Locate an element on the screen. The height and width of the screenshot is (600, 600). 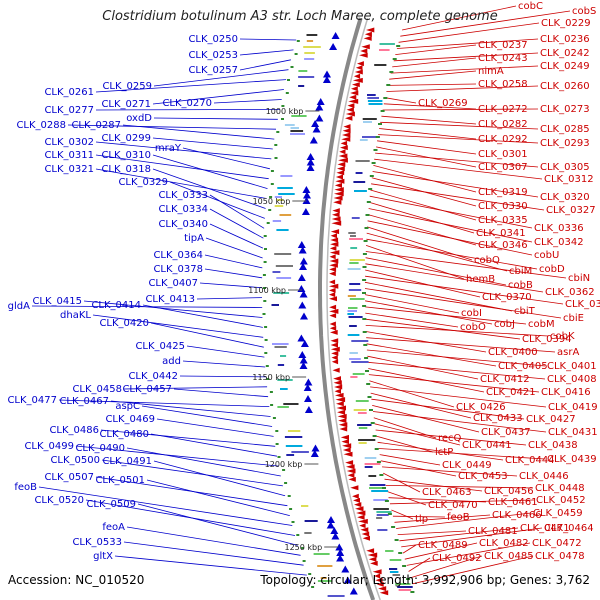
left-gene-label: tipA is located at coordinates (194, 238).